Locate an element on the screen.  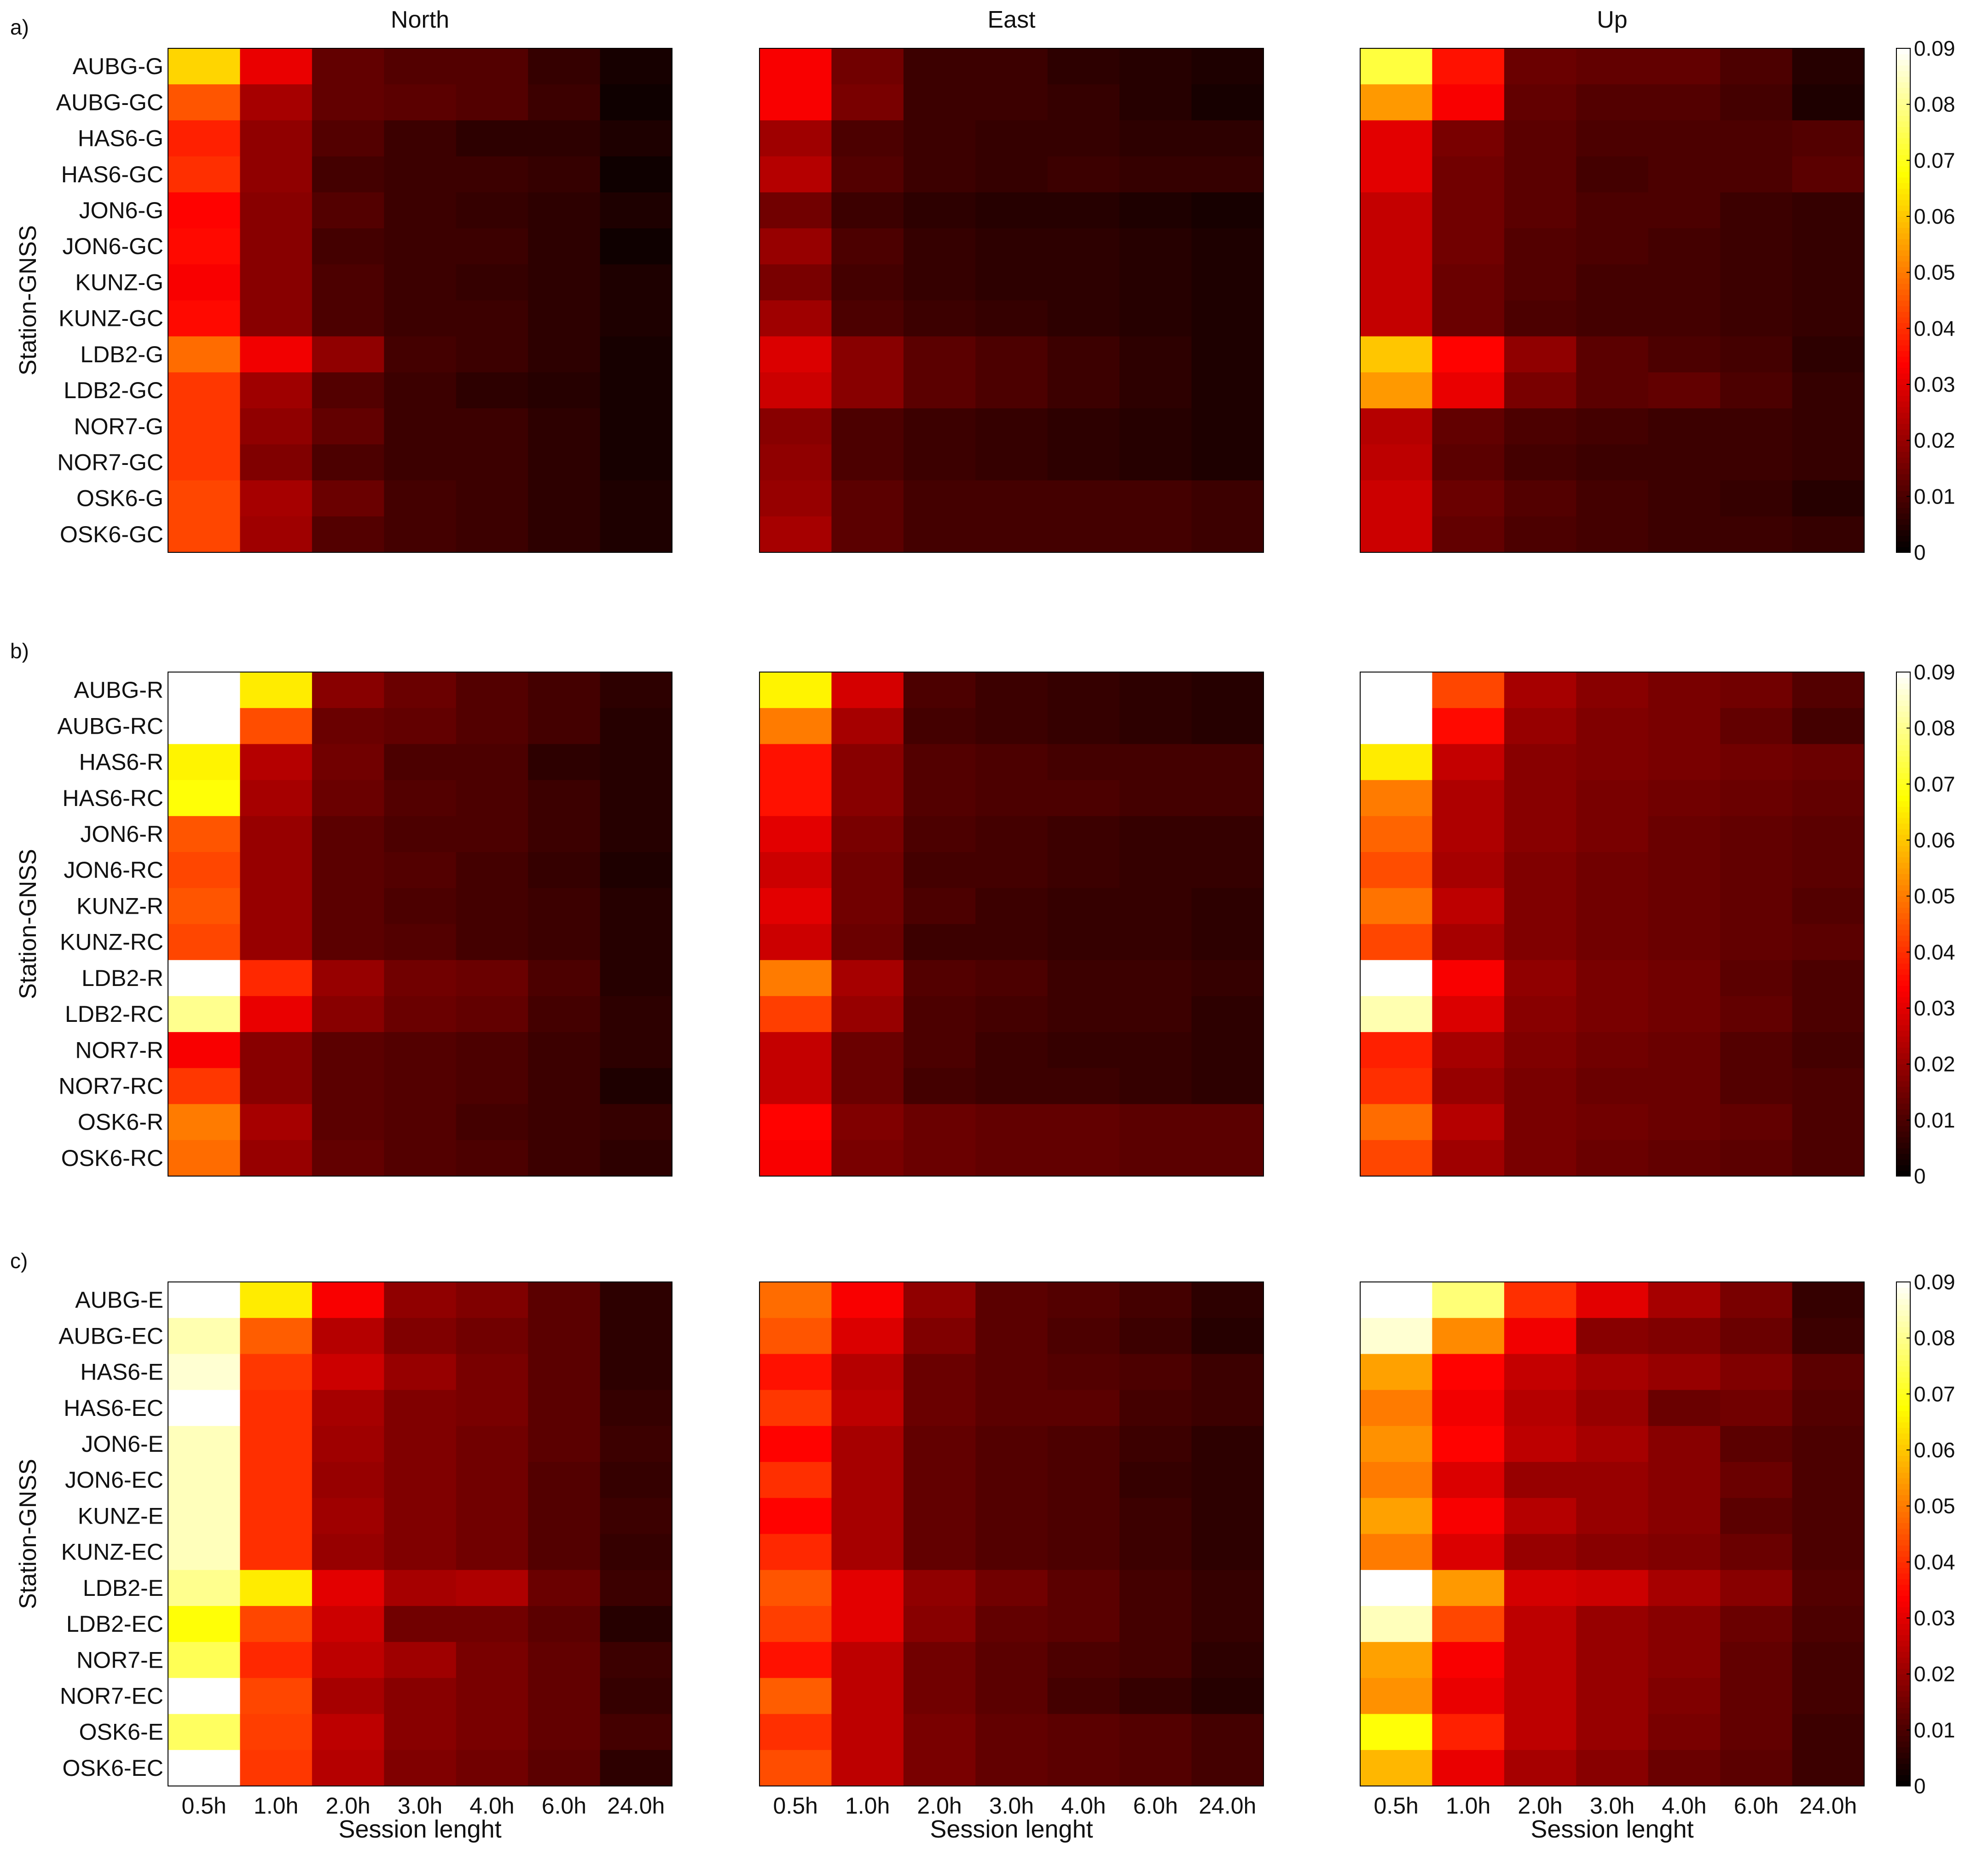
heatmap-cell-c-north-r5-c2 is located at coordinates (348, 1480).